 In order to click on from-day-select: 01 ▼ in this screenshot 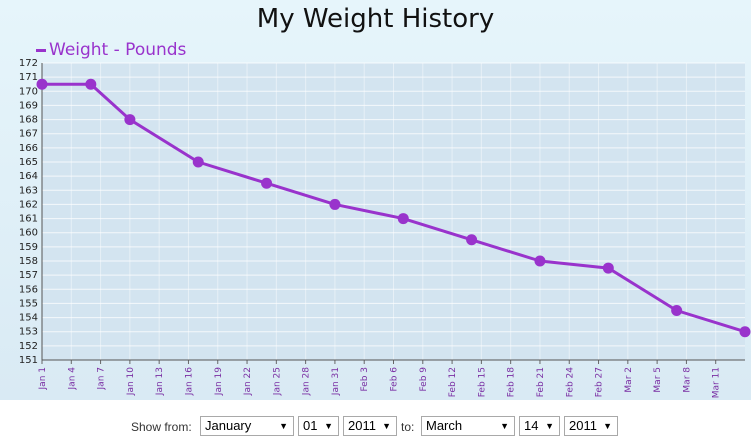, I will do `click(318, 426)`.